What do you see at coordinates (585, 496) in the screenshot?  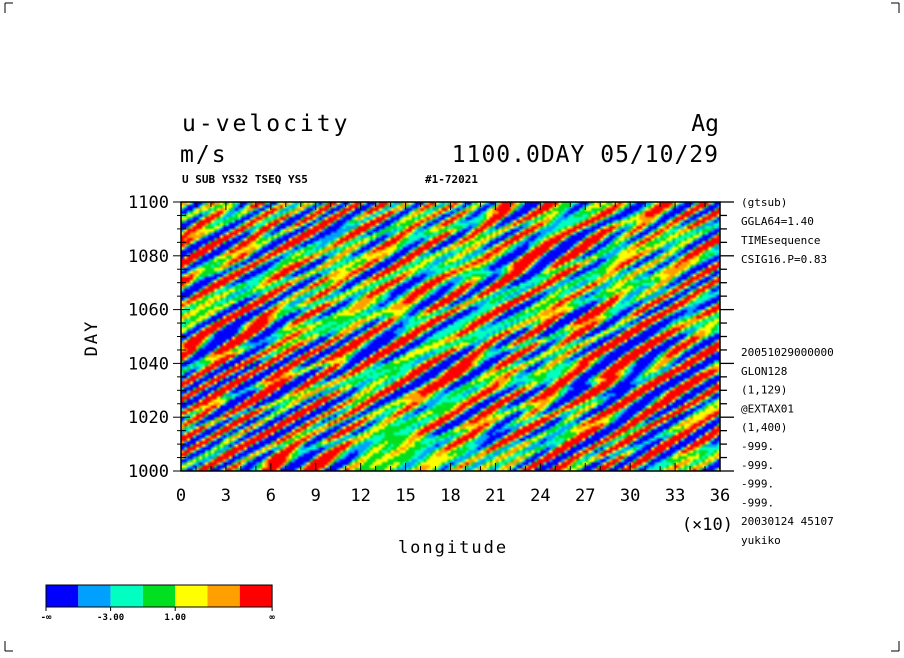 I see `x-tick-label: 27` at bounding box center [585, 496].